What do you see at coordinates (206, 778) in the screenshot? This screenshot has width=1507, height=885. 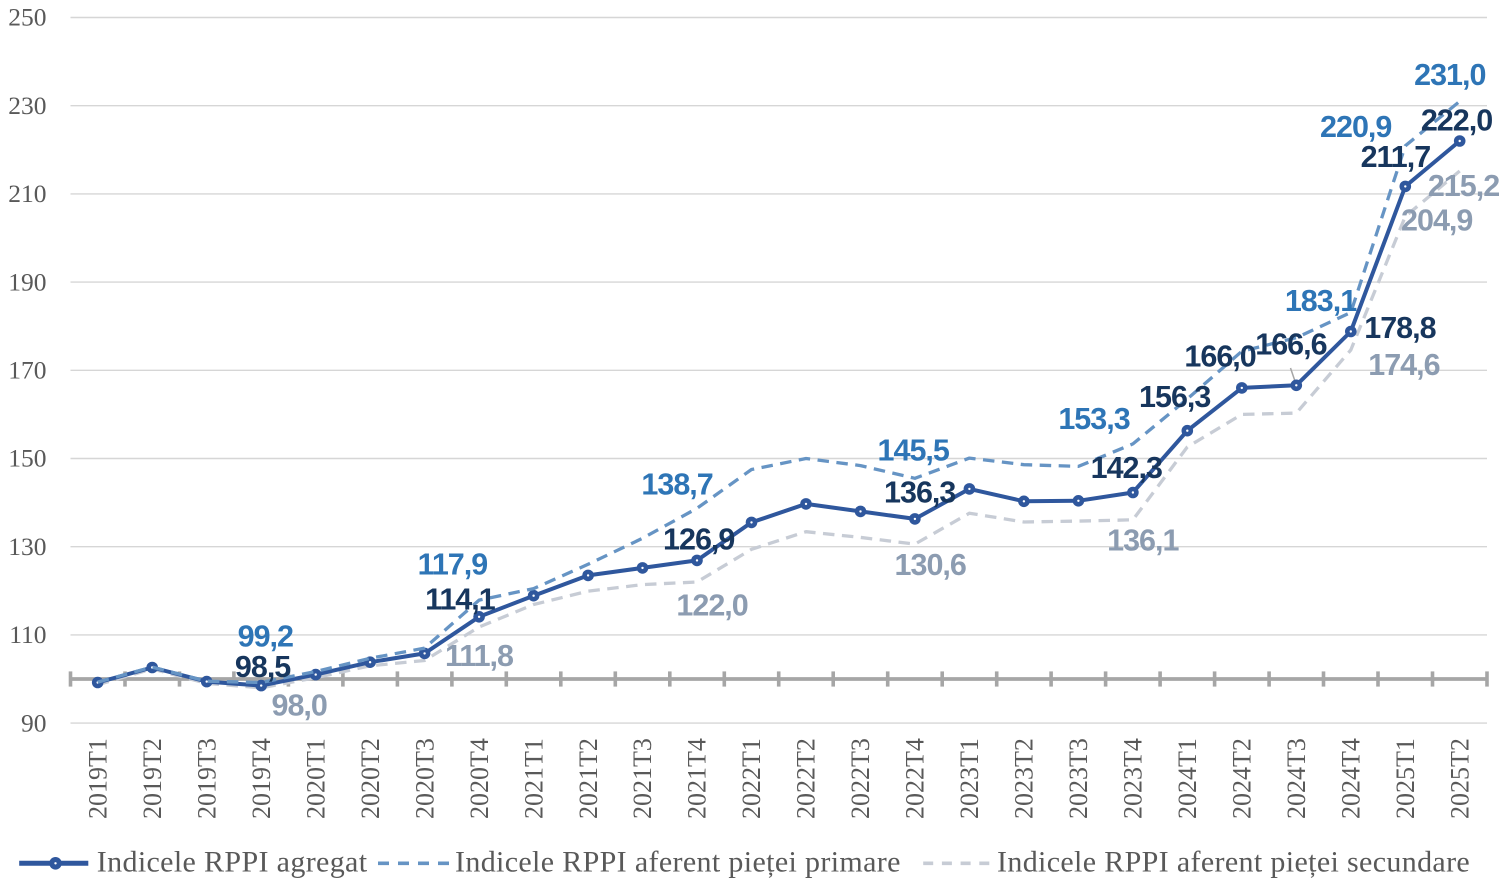 I see `svg-text: 2019T3` at bounding box center [206, 778].